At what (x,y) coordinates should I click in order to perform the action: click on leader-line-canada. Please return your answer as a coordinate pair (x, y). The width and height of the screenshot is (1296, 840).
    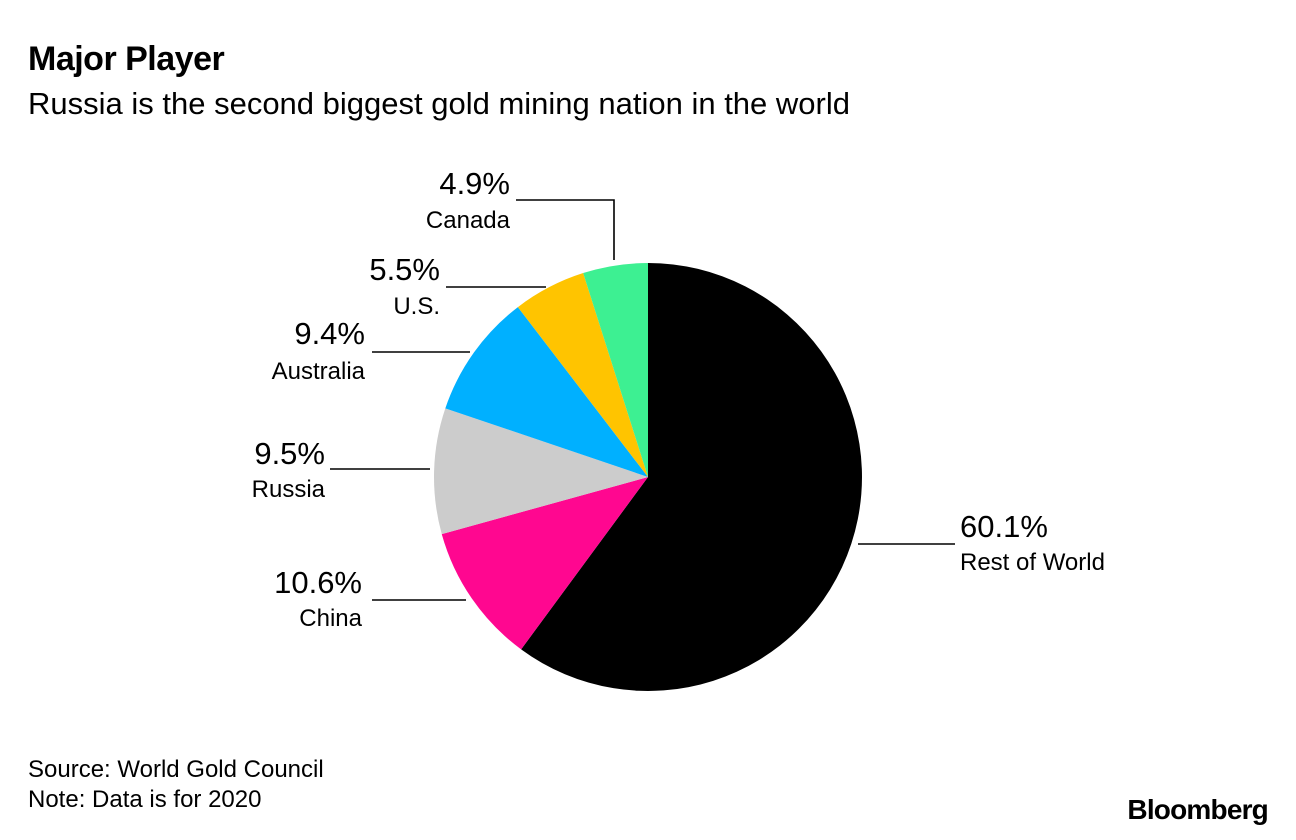
    Looking at the image, I should click on (565, 229).